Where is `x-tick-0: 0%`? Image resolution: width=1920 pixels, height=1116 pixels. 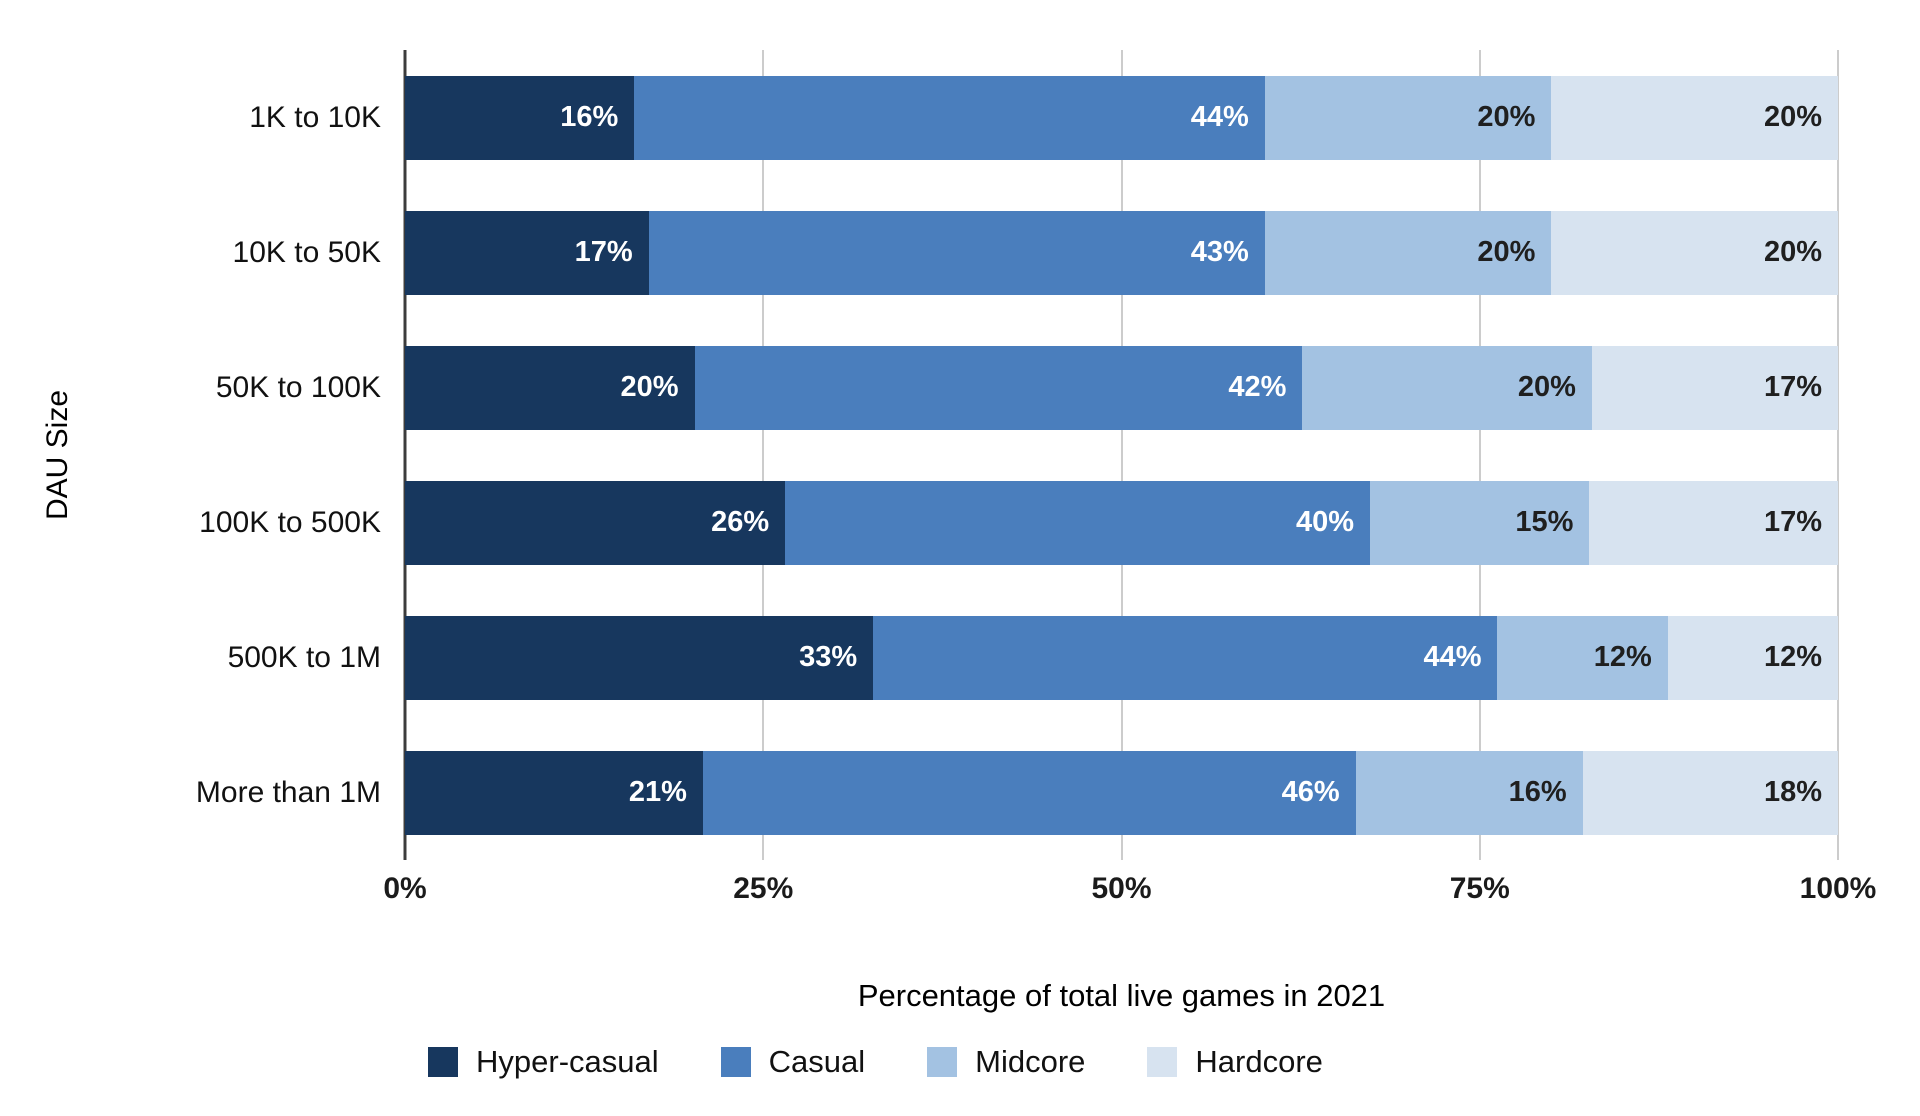 x-tick-0: 0% is located at coordinates (405, 888).